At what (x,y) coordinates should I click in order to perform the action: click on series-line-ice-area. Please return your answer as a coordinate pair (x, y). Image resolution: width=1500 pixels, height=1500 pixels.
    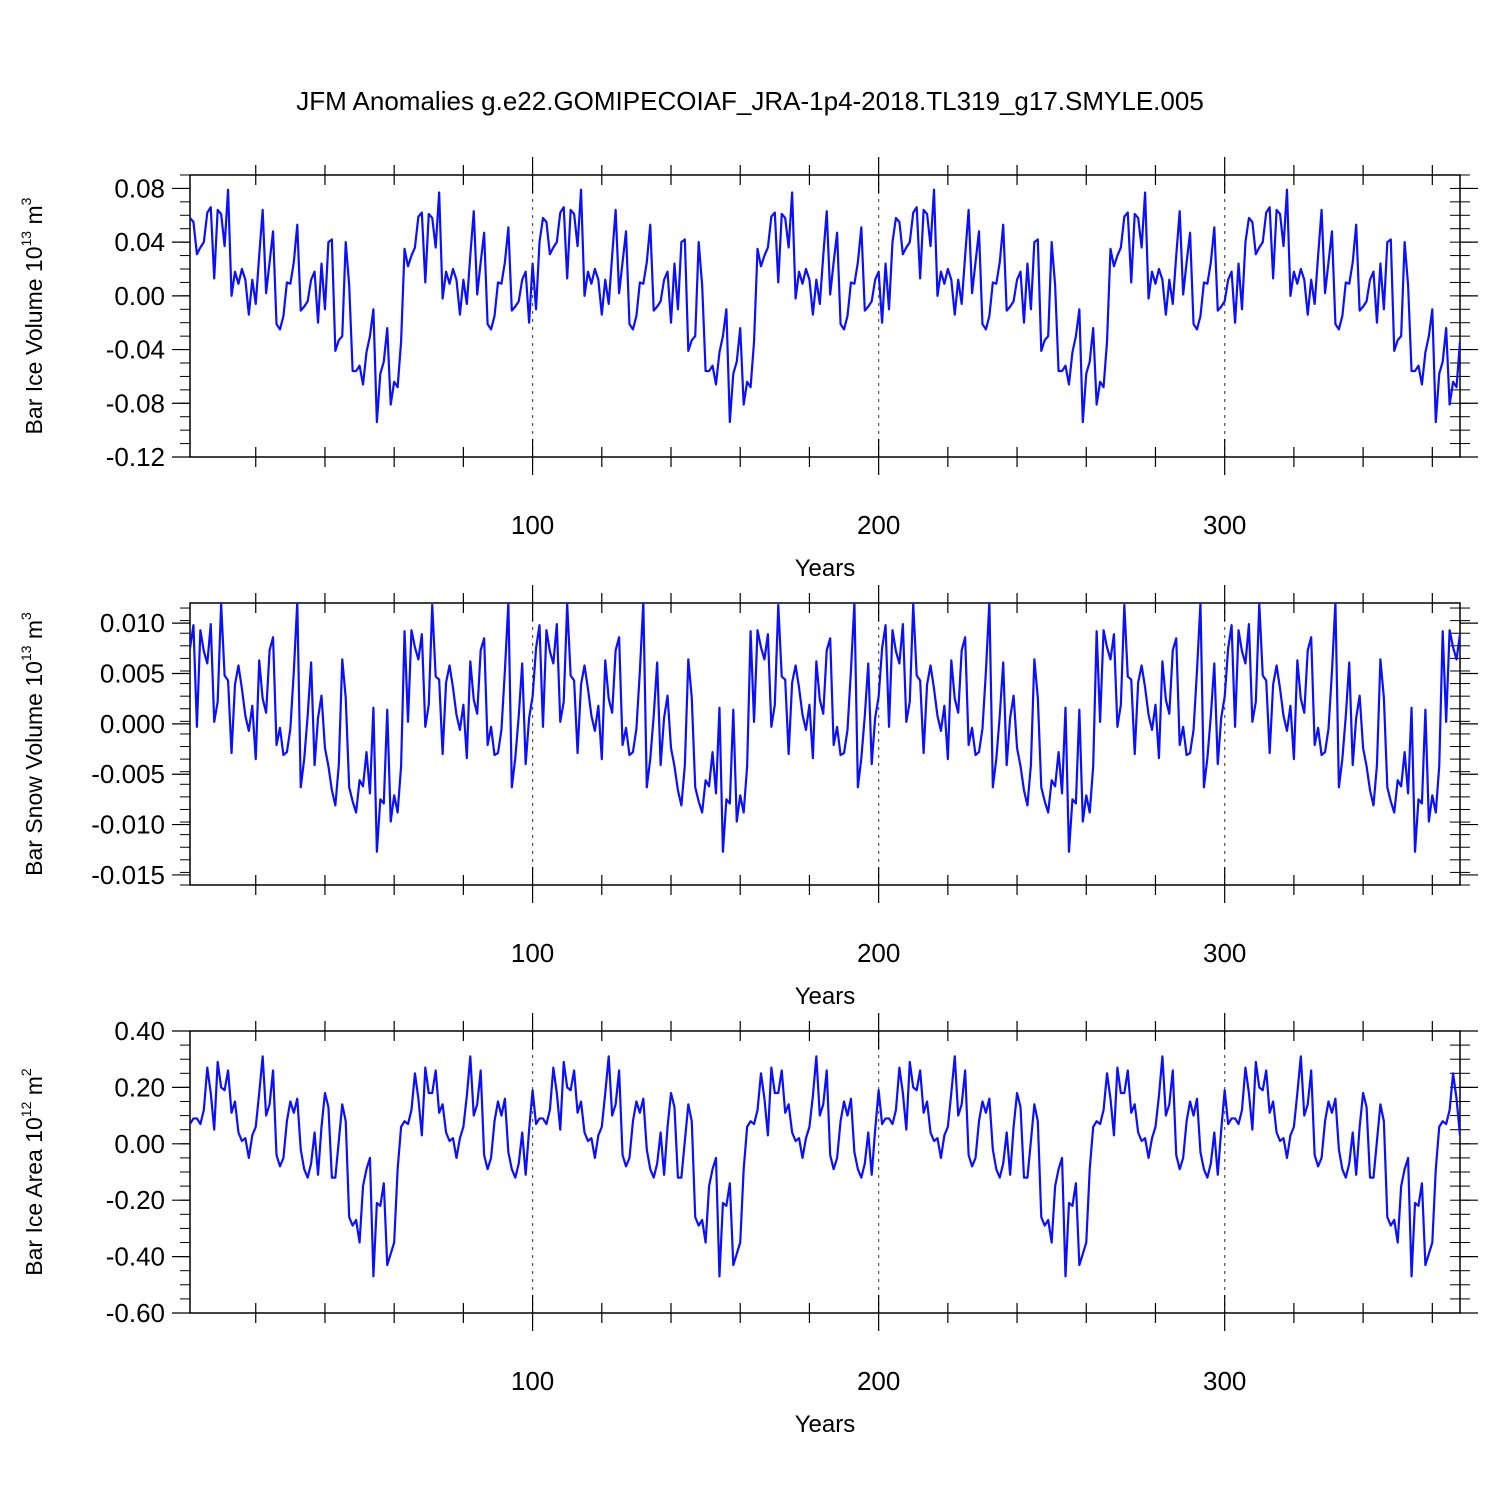
    Looking at the image, I should click on (825, 1166).